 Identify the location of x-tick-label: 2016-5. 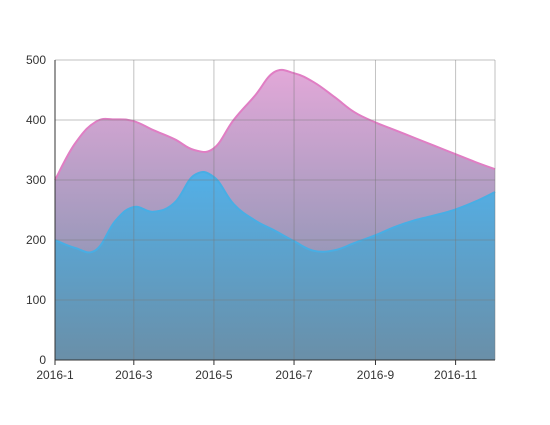
(214, 375).